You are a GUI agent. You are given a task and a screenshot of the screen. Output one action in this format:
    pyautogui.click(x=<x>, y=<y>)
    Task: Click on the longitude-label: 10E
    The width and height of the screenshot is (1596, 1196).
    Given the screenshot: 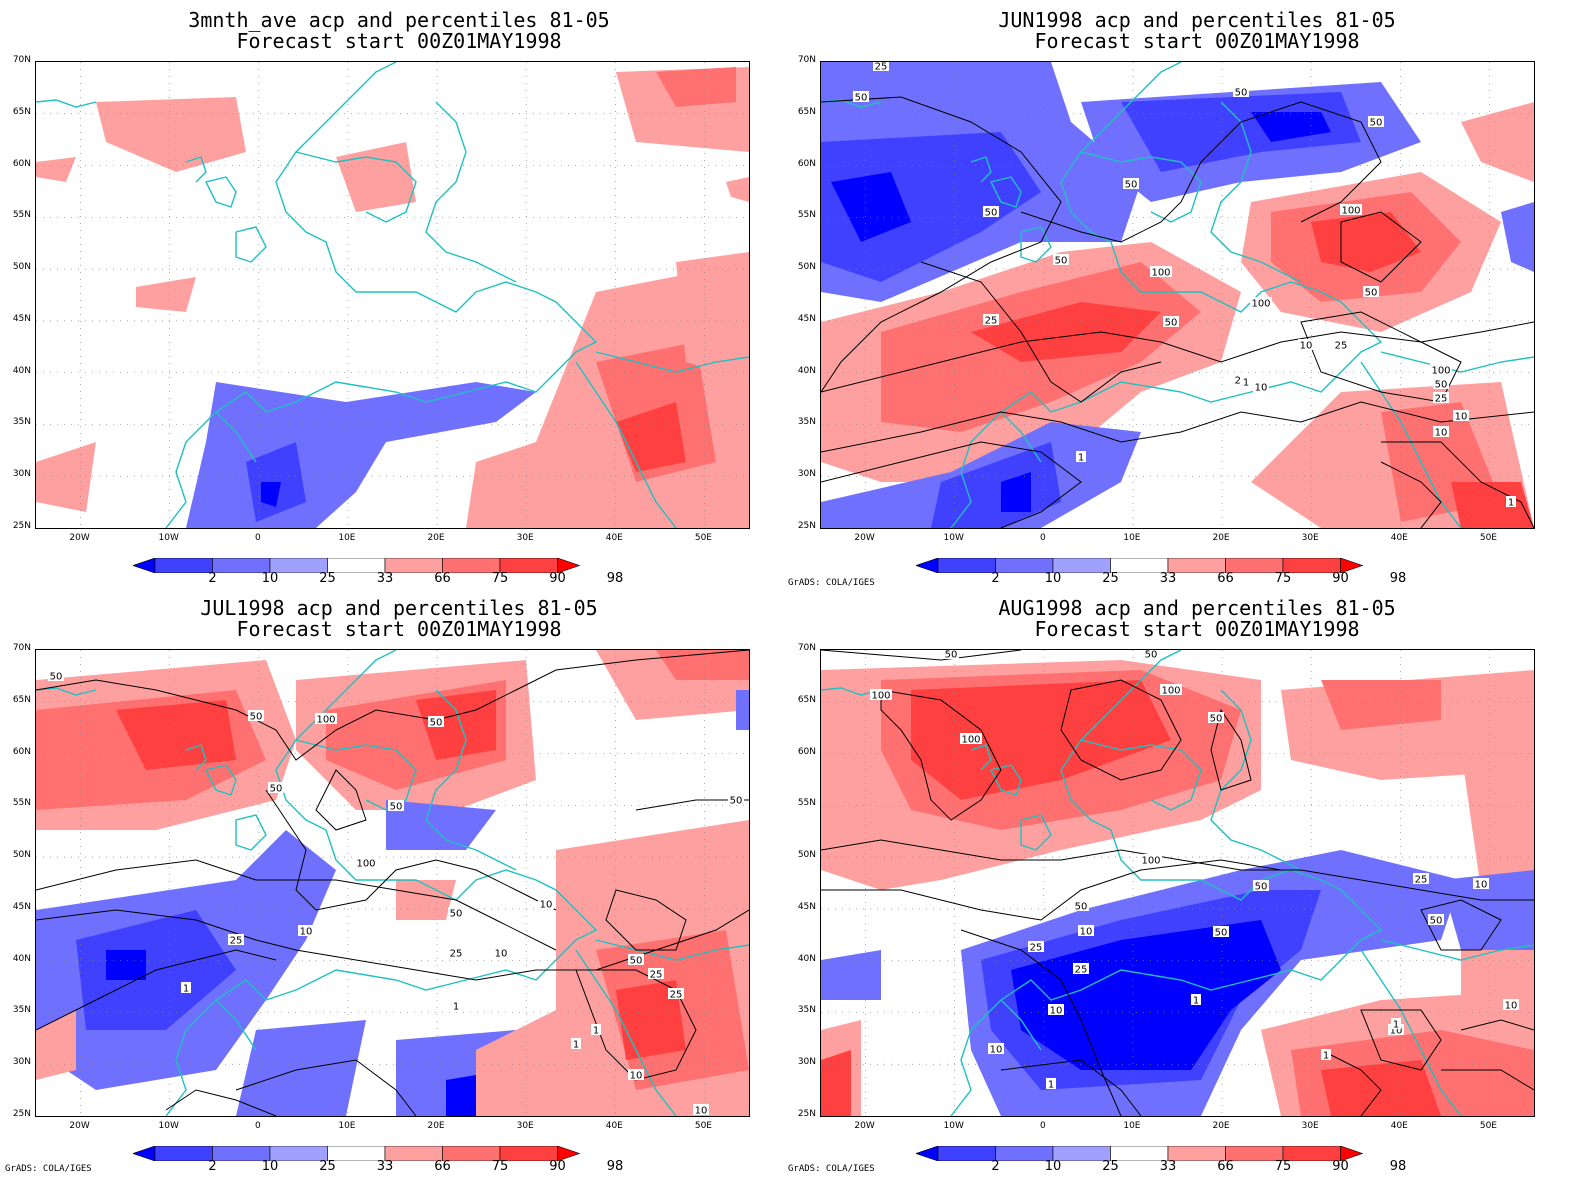 What is the action you would take?
    pyautogui.click(x=1132, y=538)
    